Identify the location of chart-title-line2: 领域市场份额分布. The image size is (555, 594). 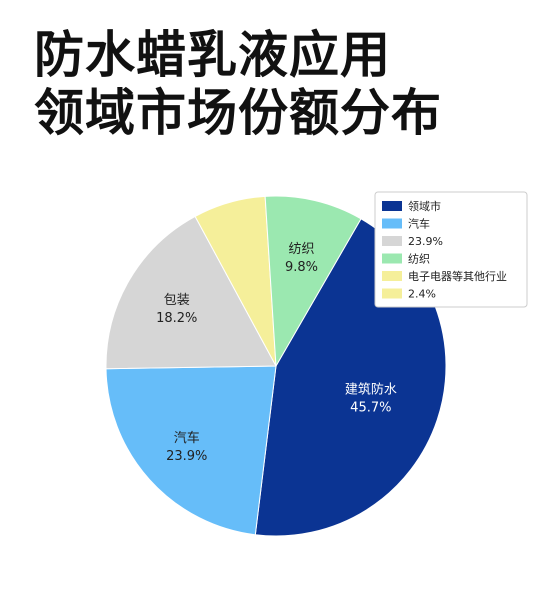
(238, 113).